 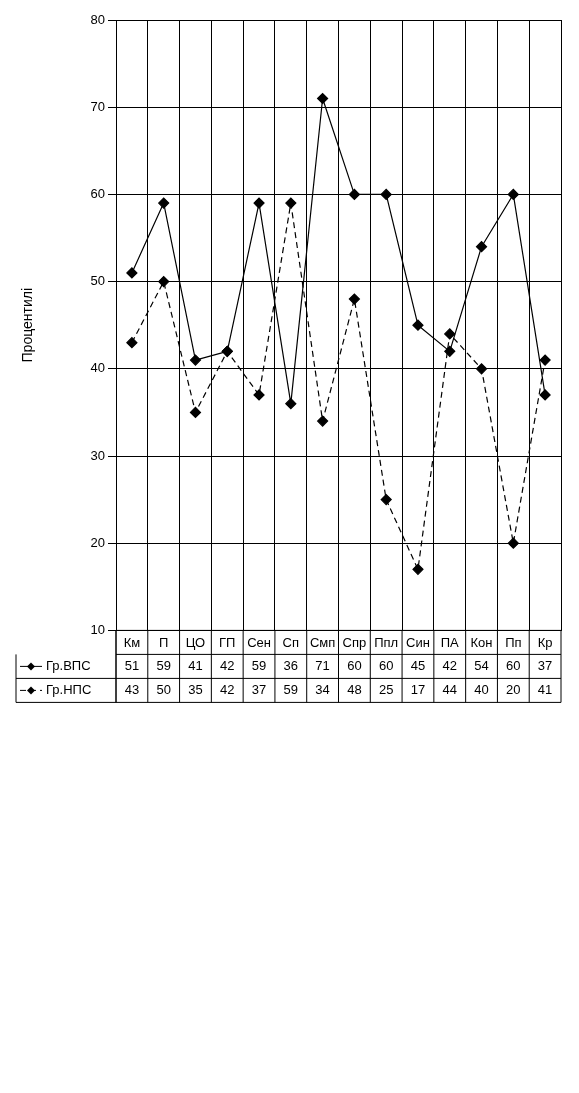 I want to click on x-tick-label: Ппл, so click(x=386, y=642).